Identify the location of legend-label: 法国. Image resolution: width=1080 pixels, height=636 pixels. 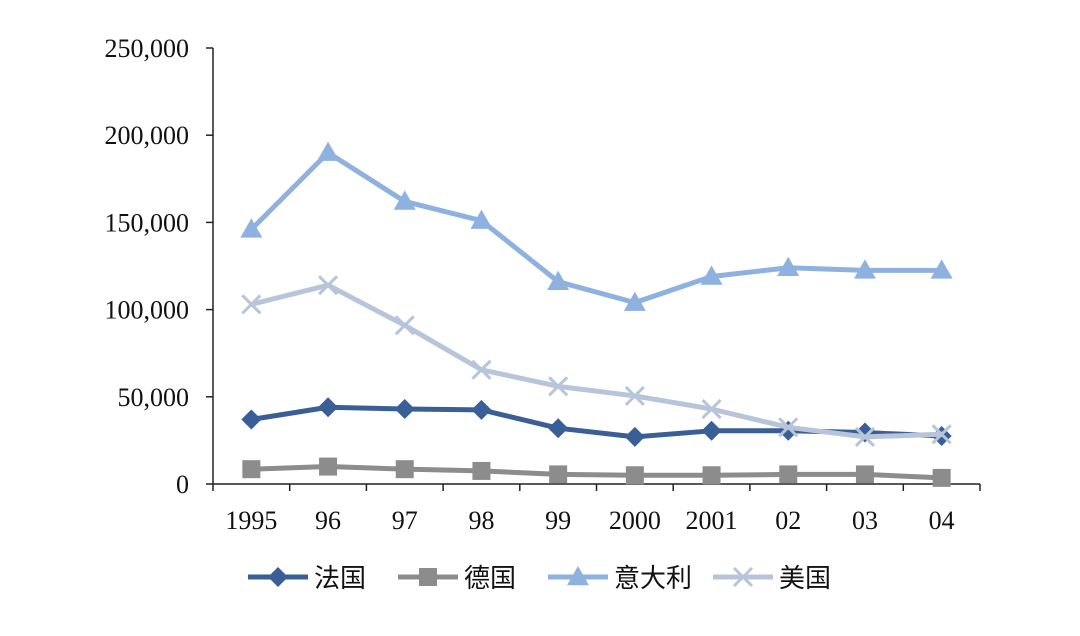
(340, 579).